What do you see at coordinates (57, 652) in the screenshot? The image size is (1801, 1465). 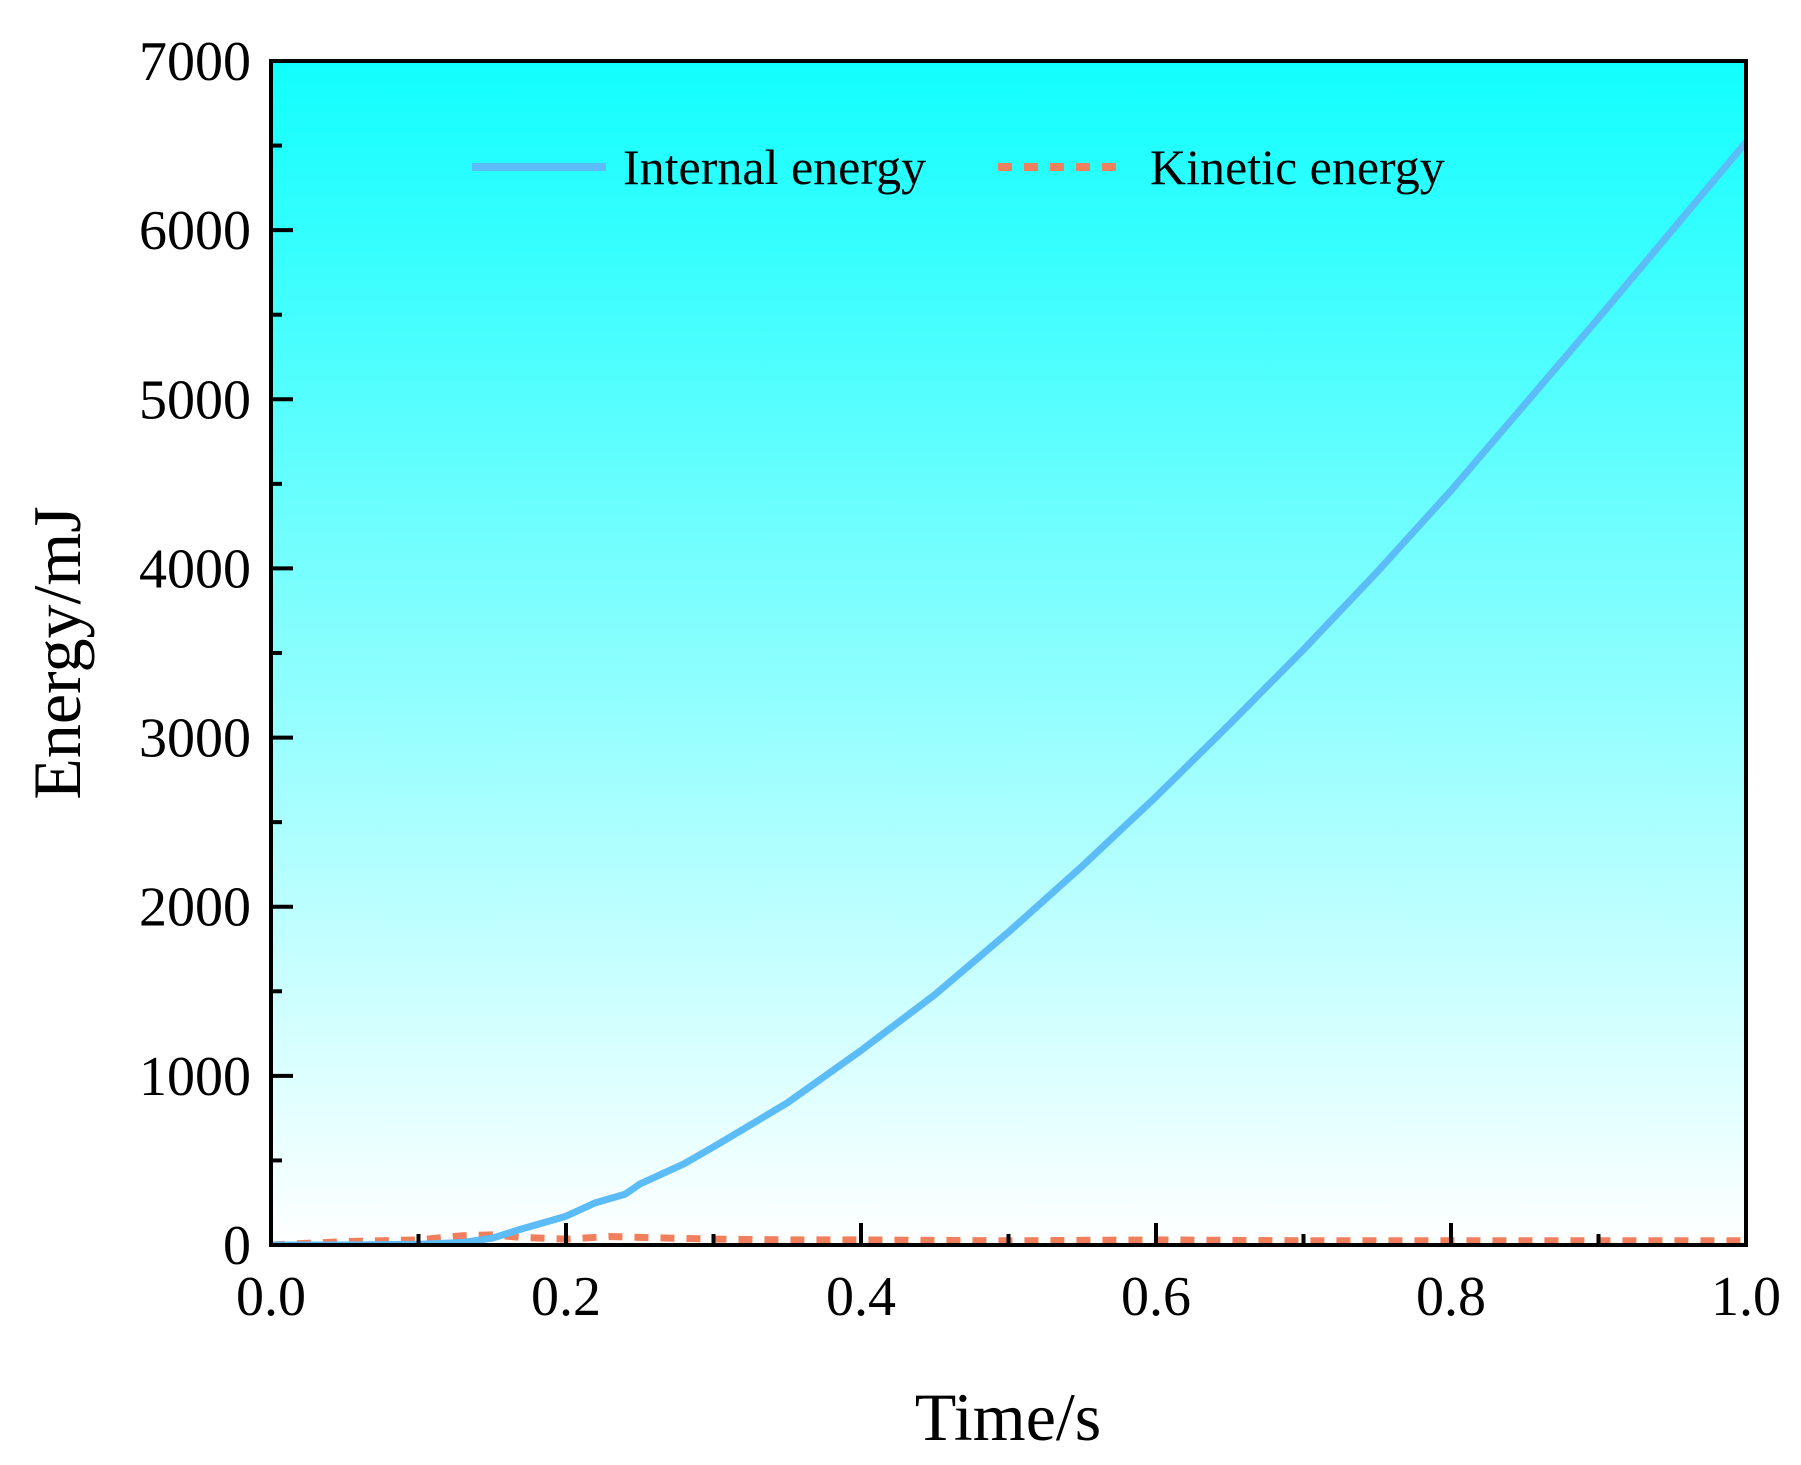 I see `y-axis-title: Energy/mJ` at bounding box center [57, 652].